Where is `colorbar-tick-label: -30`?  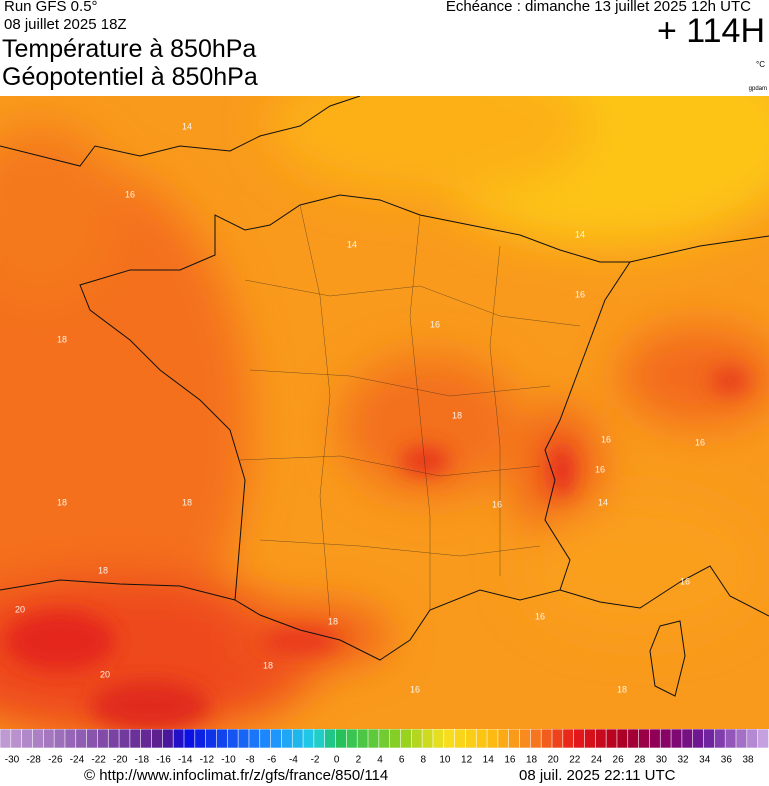 colorbar-tick-label: -30 is located at coordinates (12, 760).